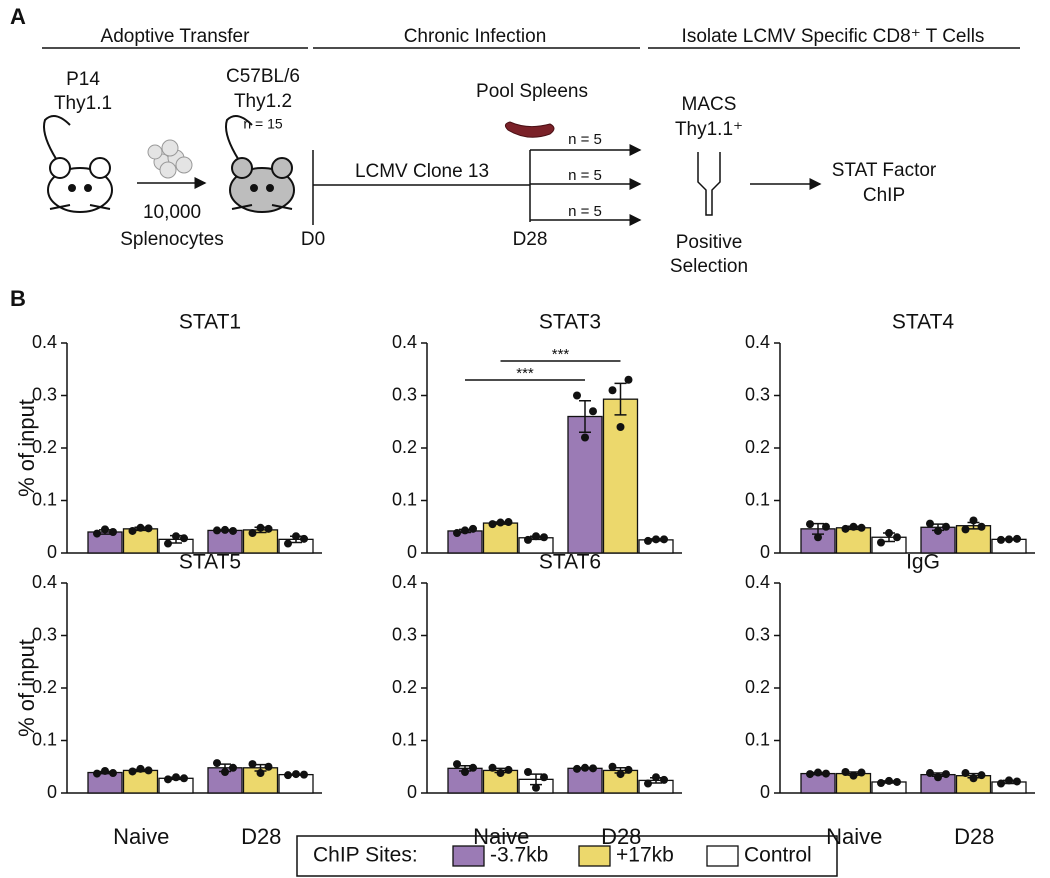 The width and height of the screenshot is (1050, 878). I want to click on legend-title: ChIP Sites:, so click(365, 855).